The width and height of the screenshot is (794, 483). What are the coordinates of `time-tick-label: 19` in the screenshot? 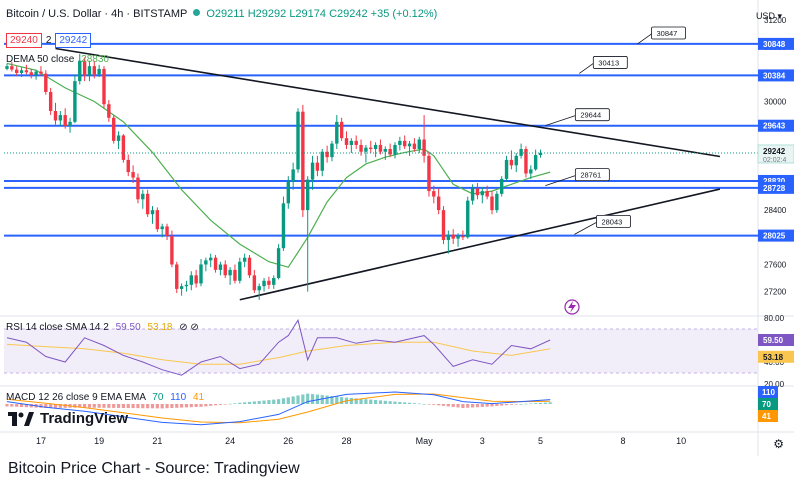 It's located at (99, 441).